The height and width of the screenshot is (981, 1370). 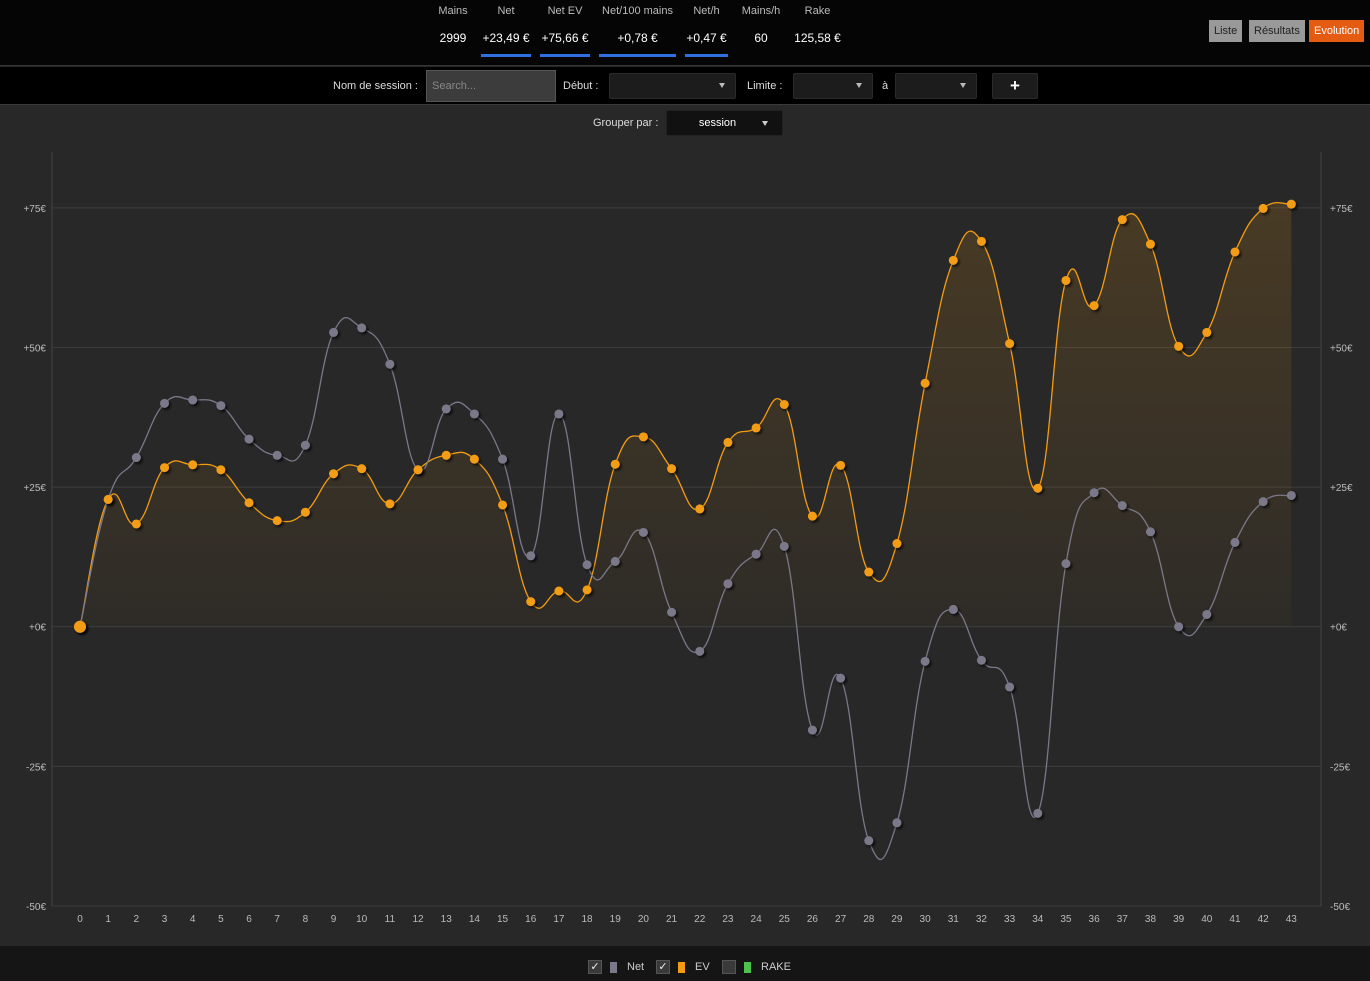 What do you see at coordinates (747, 967) in the screenshot?
I see `rake-color-swatch` at bounding box center [747, 967].